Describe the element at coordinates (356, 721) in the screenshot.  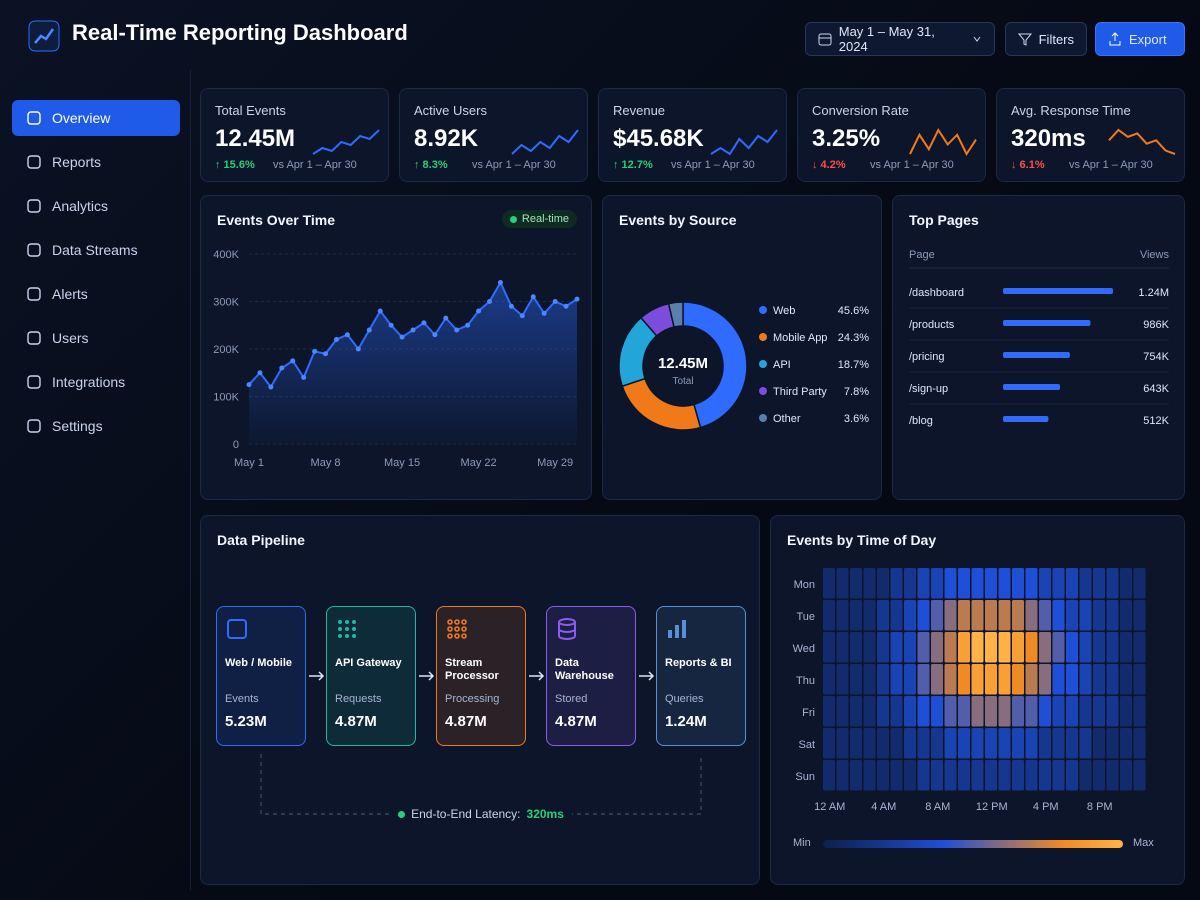
I see `stage-value: 4.87M` at that location.